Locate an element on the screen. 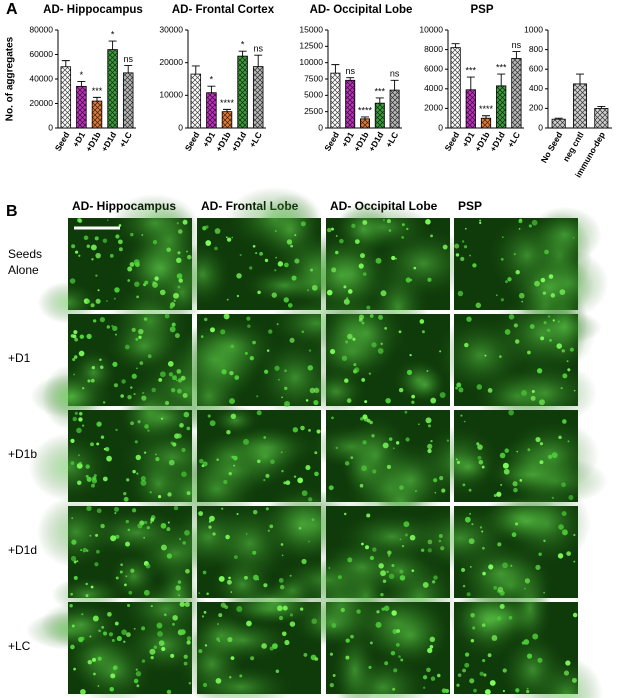 The image size is (617, 698). y-tick-label: 10000 is located at coordinates (311, 62).